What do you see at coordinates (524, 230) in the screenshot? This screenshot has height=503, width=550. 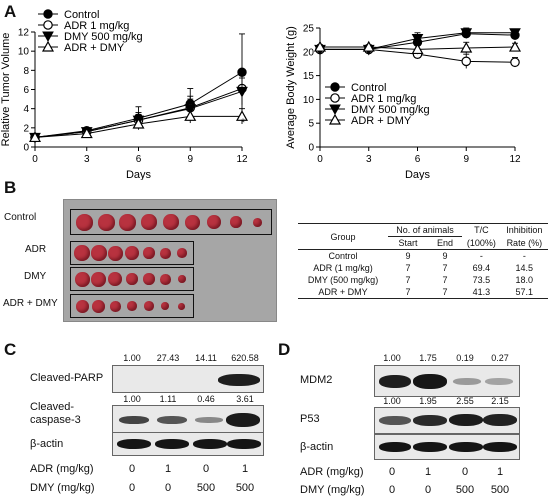 I see `table-header-inhibition: Inhibition` at bounding box center [524, 230].